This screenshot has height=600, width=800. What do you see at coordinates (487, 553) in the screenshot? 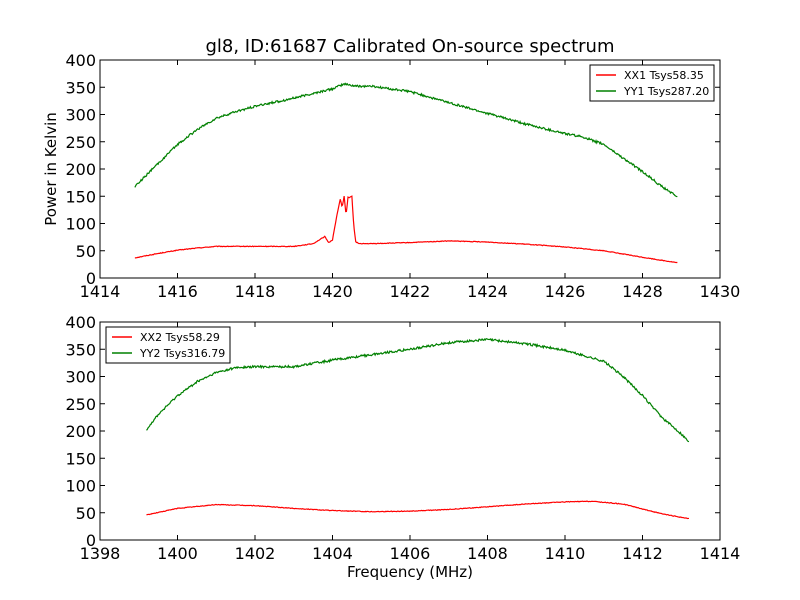
I see `x-tick-label: 1408` at bounding box center [487, 553].